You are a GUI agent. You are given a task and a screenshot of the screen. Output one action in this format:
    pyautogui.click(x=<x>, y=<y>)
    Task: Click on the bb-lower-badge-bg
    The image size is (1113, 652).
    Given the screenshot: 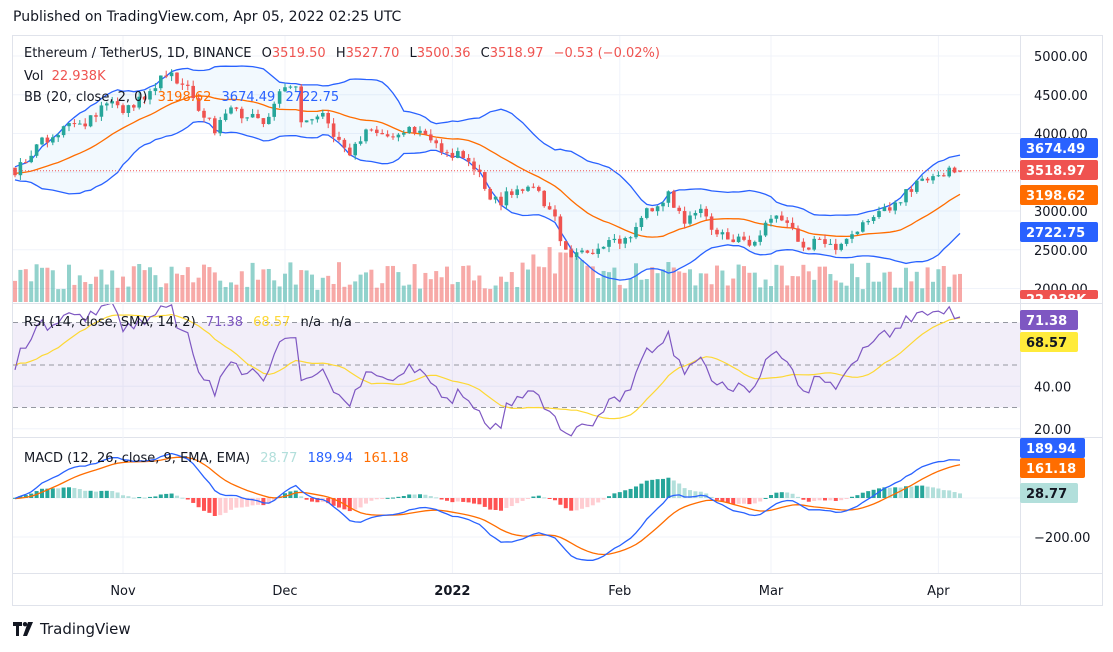 What is the action you would take?
    pyautogui.click(x=1059, y=232)
    